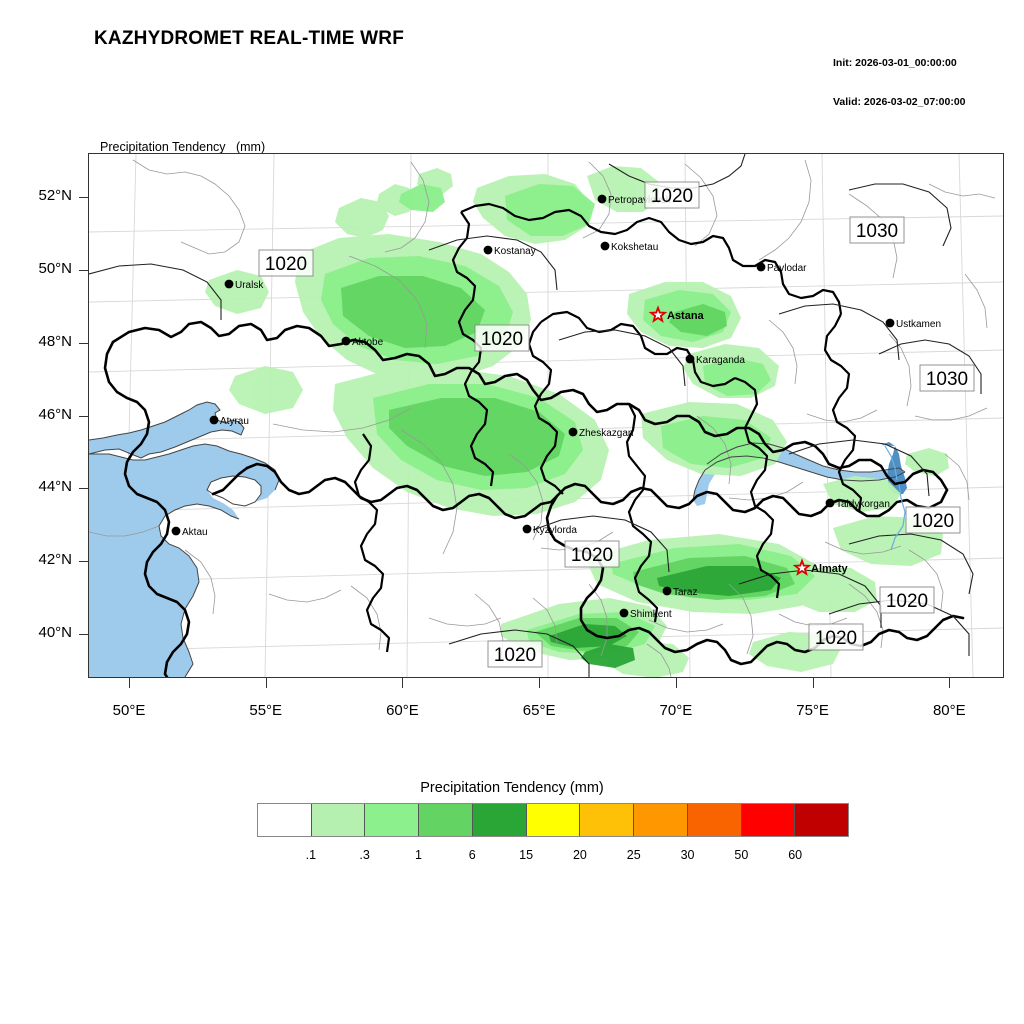 The height and width of the screenshot is (1024, 1024). What do you see at coordinates (266, 710) in the screenshot?
I see `x-tick-label: 55°E` at bounding box center [266, 710].